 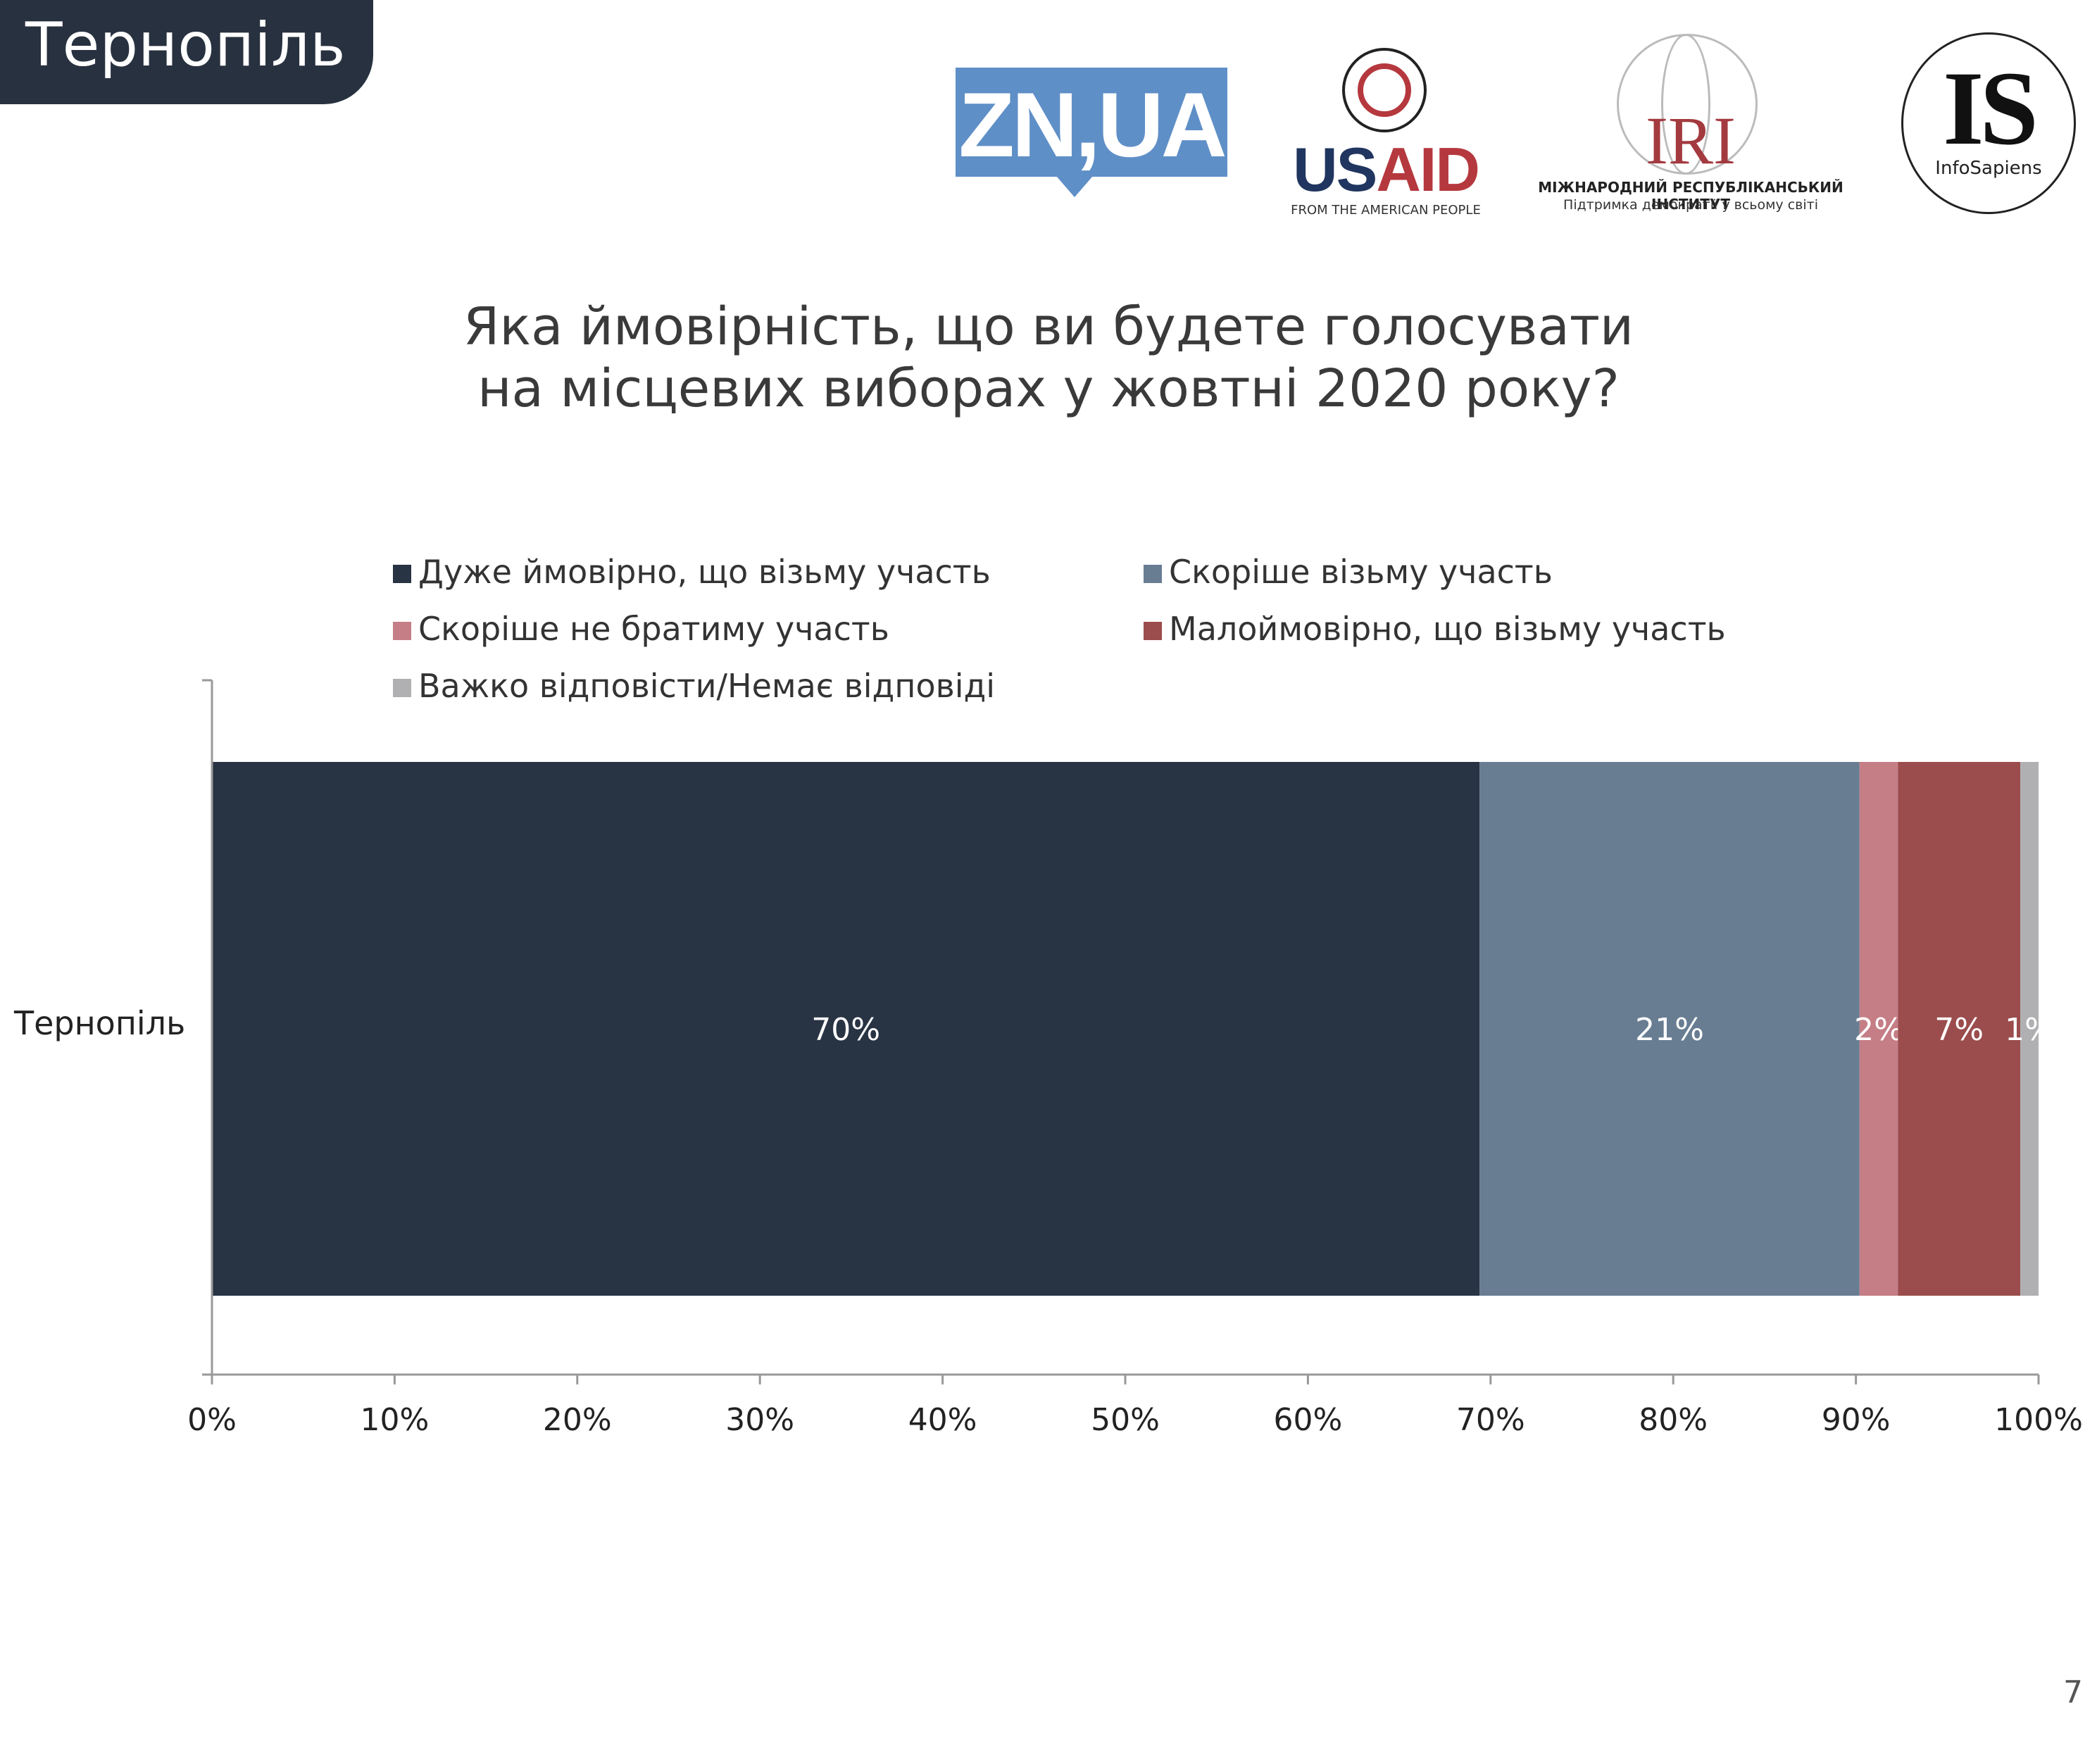 What do you see at coordinates (1428, 169) in the screenshot?
I see `usaid-aid: AID` at bounding box center [1428, 169].